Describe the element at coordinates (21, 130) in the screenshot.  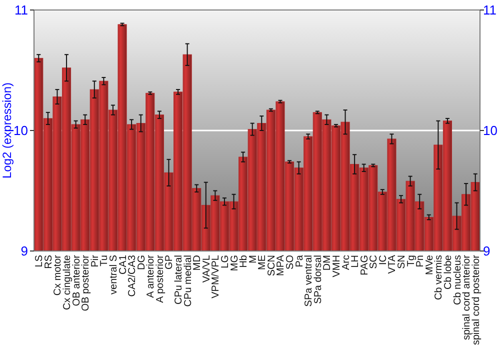
I see `y-tick-label: 10` at that location.